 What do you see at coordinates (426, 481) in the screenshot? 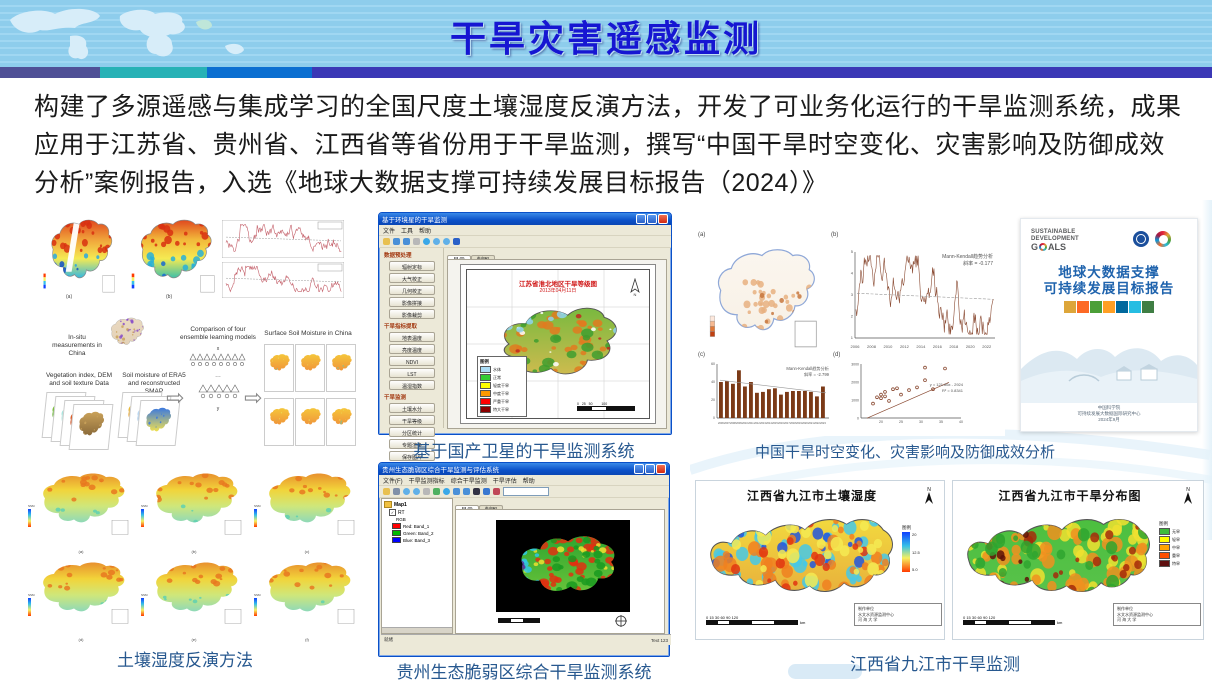
I see `menu-item: 干旱监测指标` at bounding box center [426, 481].